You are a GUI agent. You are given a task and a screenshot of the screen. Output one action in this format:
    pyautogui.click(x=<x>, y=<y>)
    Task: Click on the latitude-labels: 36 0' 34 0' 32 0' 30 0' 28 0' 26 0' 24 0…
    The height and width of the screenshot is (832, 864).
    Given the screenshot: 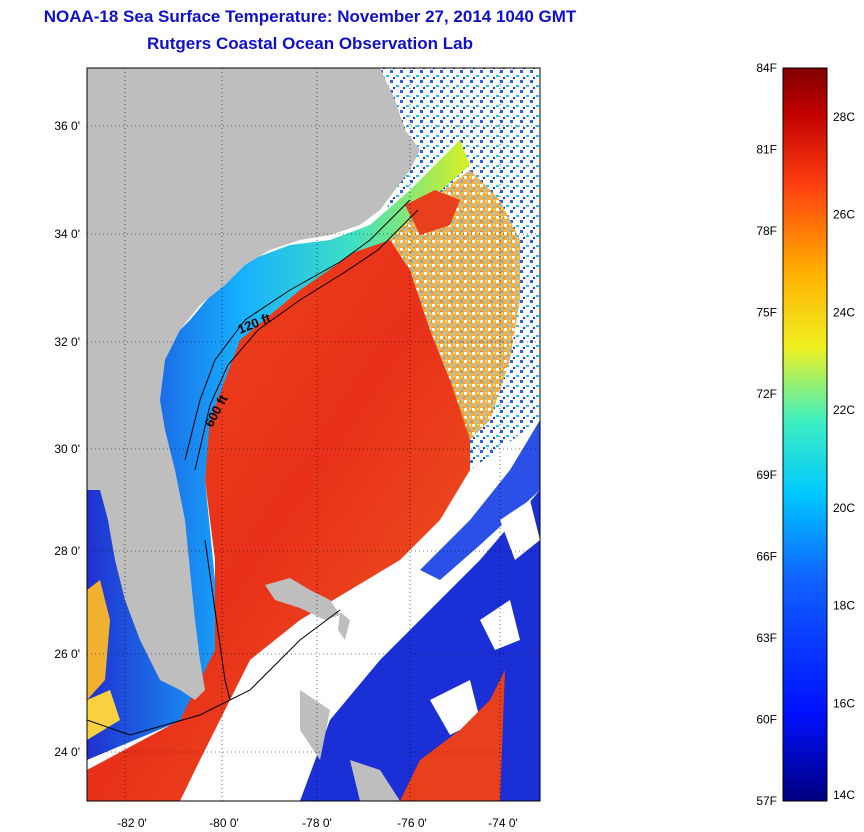 What is the action you would take?
    pyautogui.click(x=67, y=439)
    